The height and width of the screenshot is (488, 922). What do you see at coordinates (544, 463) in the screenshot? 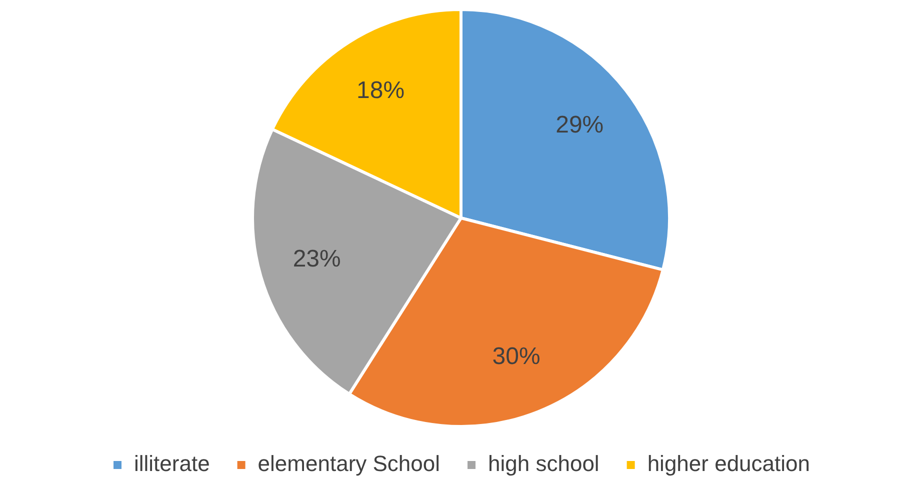
I see `legend-label: high school` at bounding box center [544, 463].